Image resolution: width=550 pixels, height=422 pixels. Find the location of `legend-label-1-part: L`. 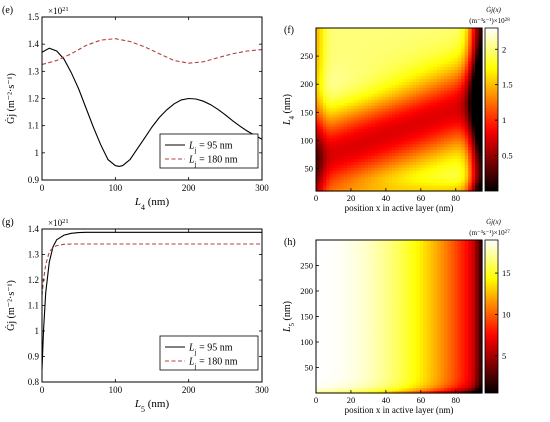

legend-label-1-part: L is located at coordinates (191, 160).